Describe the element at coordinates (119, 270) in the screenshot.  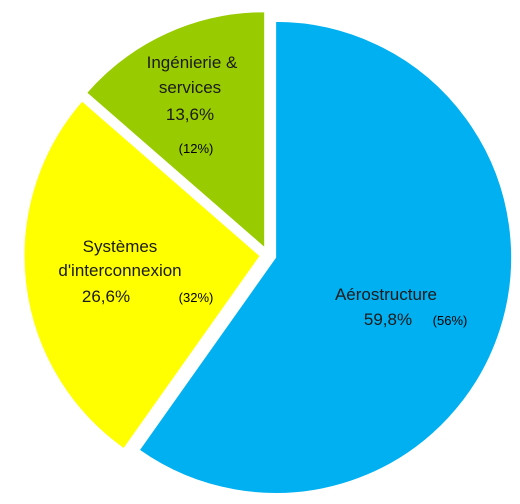
I see `slice-label-interconnexion-name-line-2: d'interconnexion` at that location.